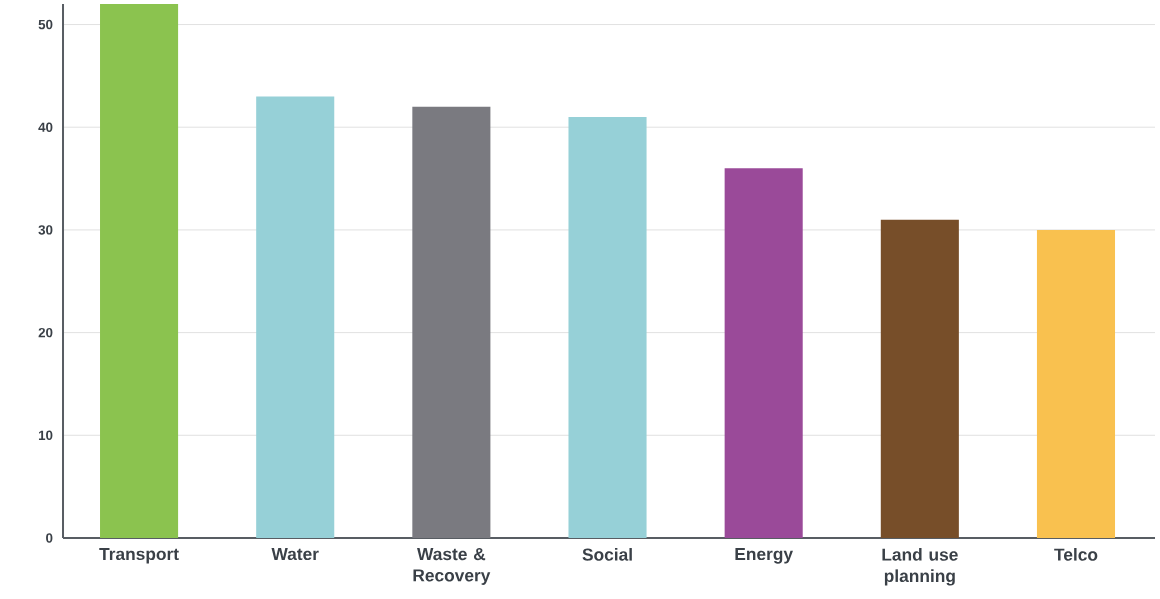  I want to click on x-tick-label: Social, so click(607, 554).